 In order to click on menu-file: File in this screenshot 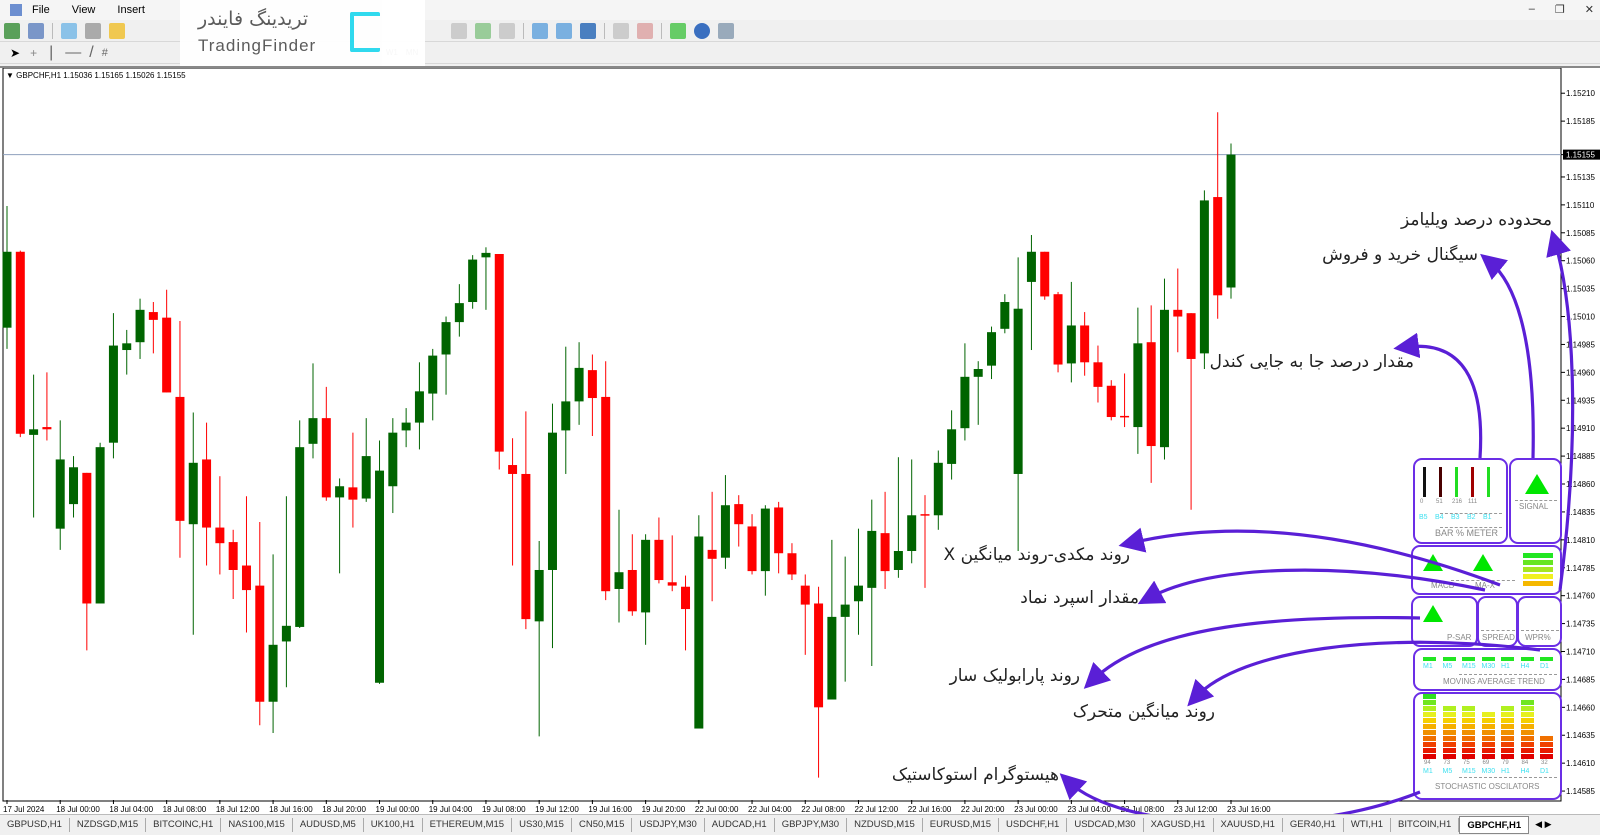, I will do `click(41, 10)`.